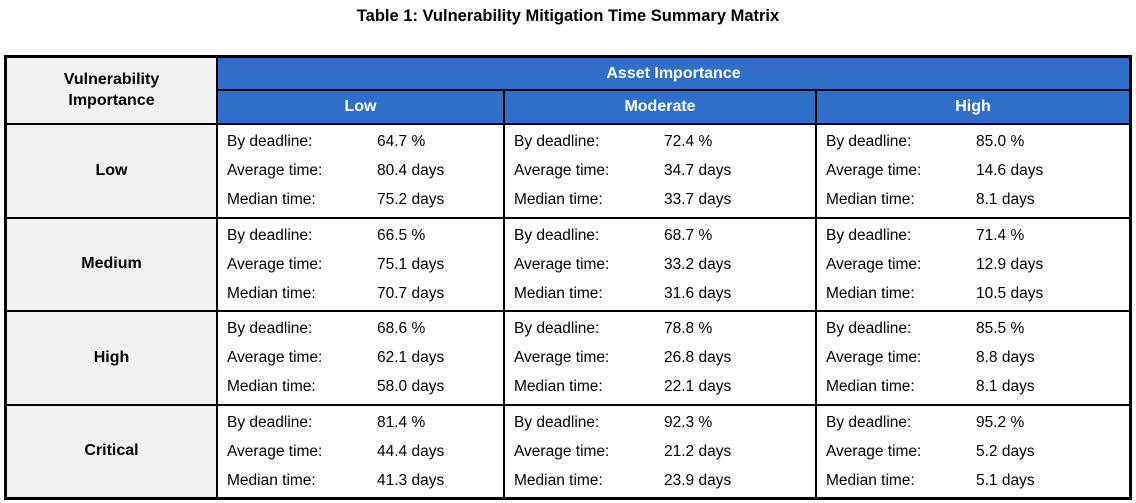  I want to click on metric-value: 34.7 days, so click(698, 171).